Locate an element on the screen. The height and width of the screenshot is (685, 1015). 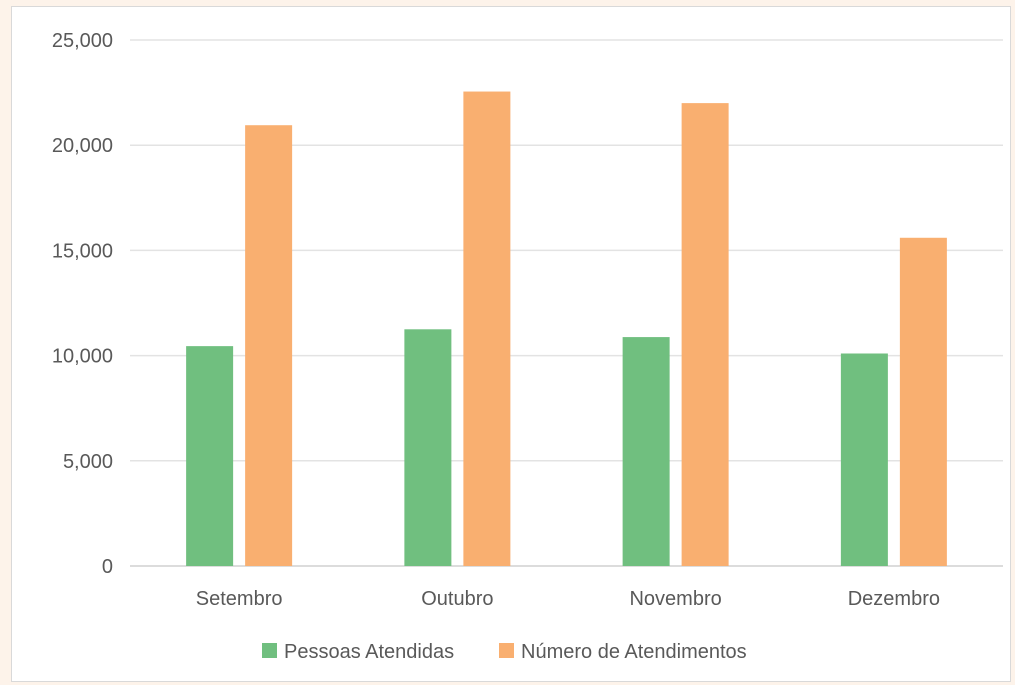
x-category-label: Outubro is located at coordinates (457, 599).